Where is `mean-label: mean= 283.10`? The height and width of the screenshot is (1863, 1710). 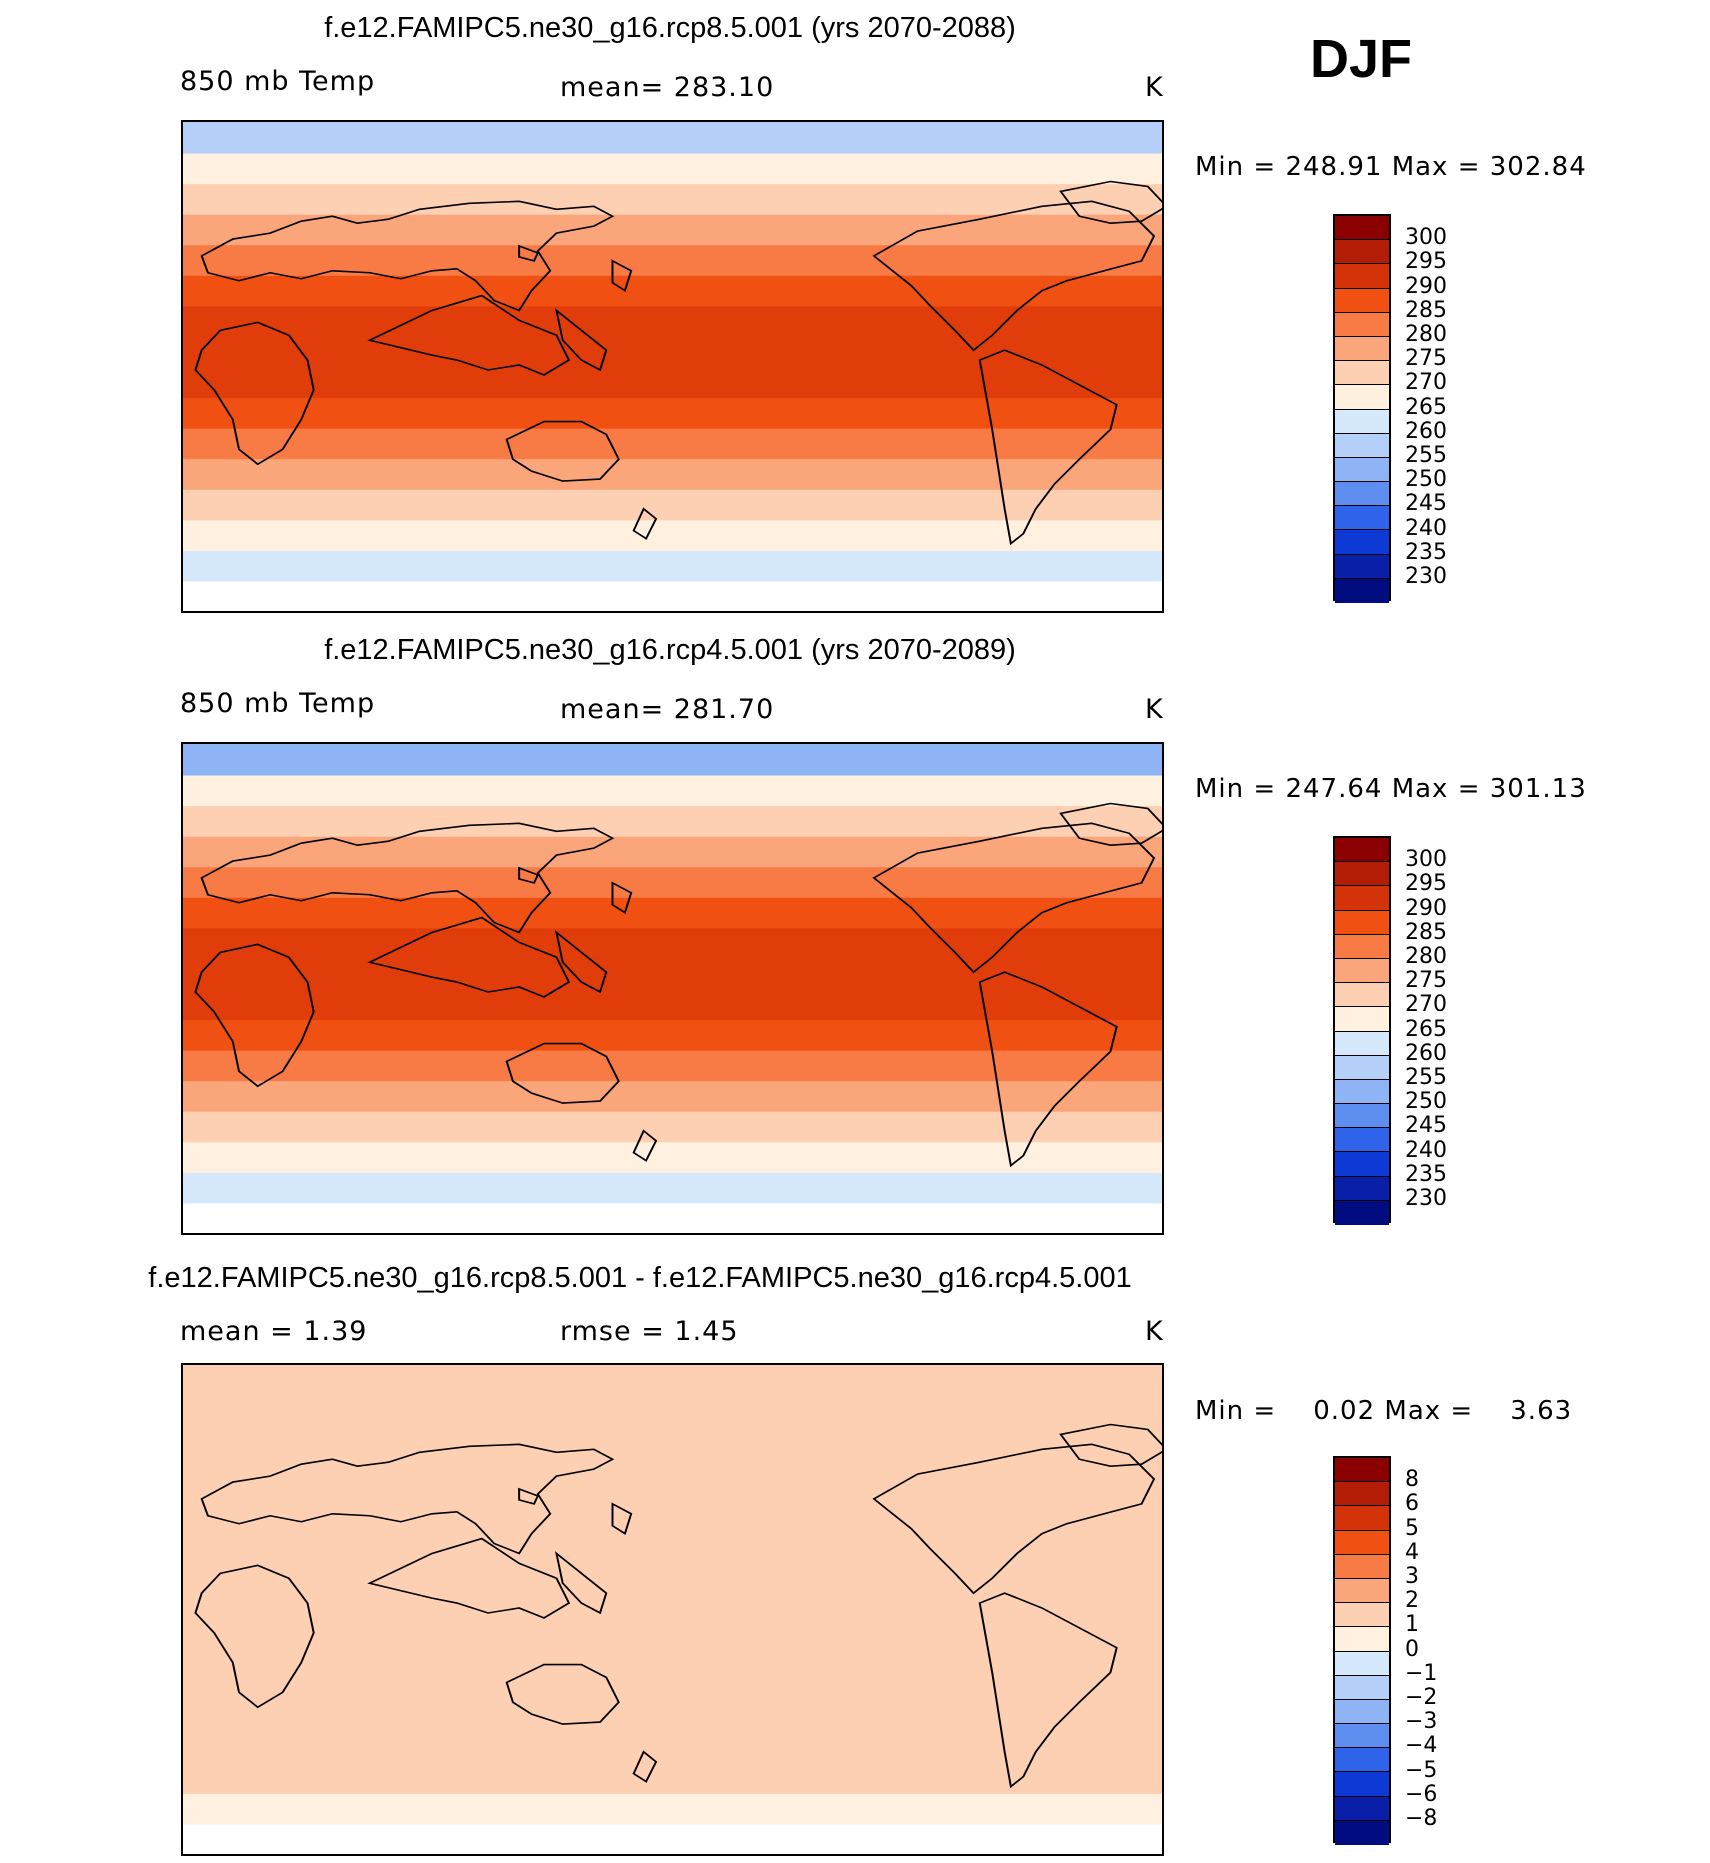 mean-label: mean= 283.10 is located at coordinates (667, 87).